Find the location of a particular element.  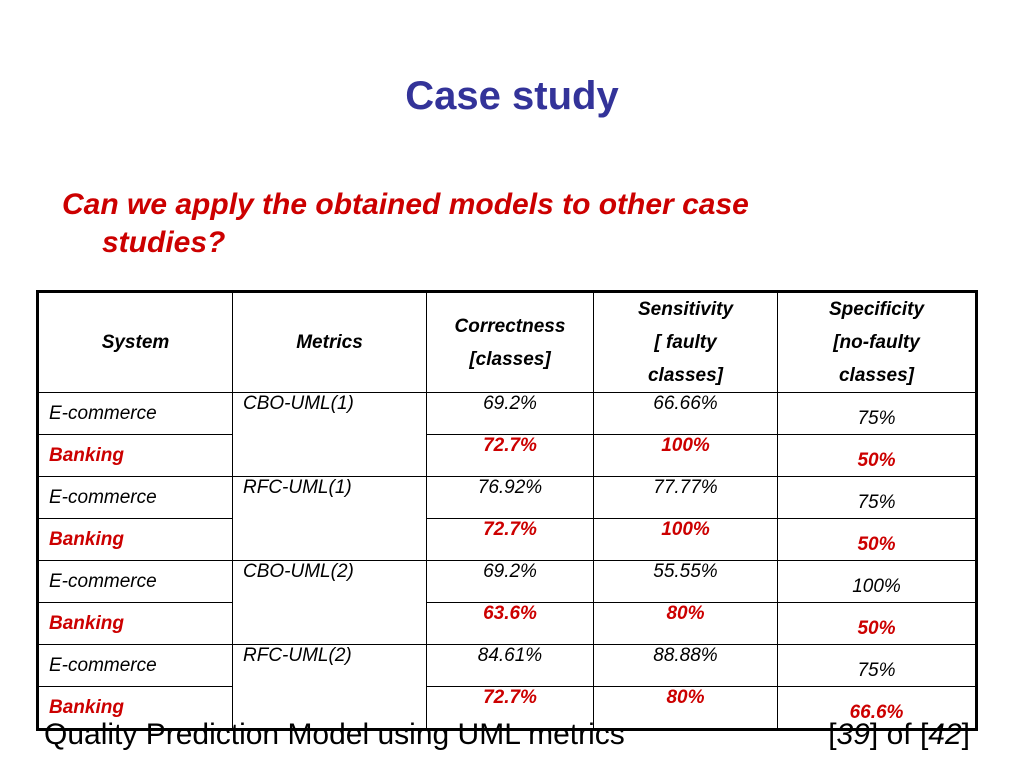

table-row: Banking 63.6% 80% 50% is located at coordinates (507, 623).